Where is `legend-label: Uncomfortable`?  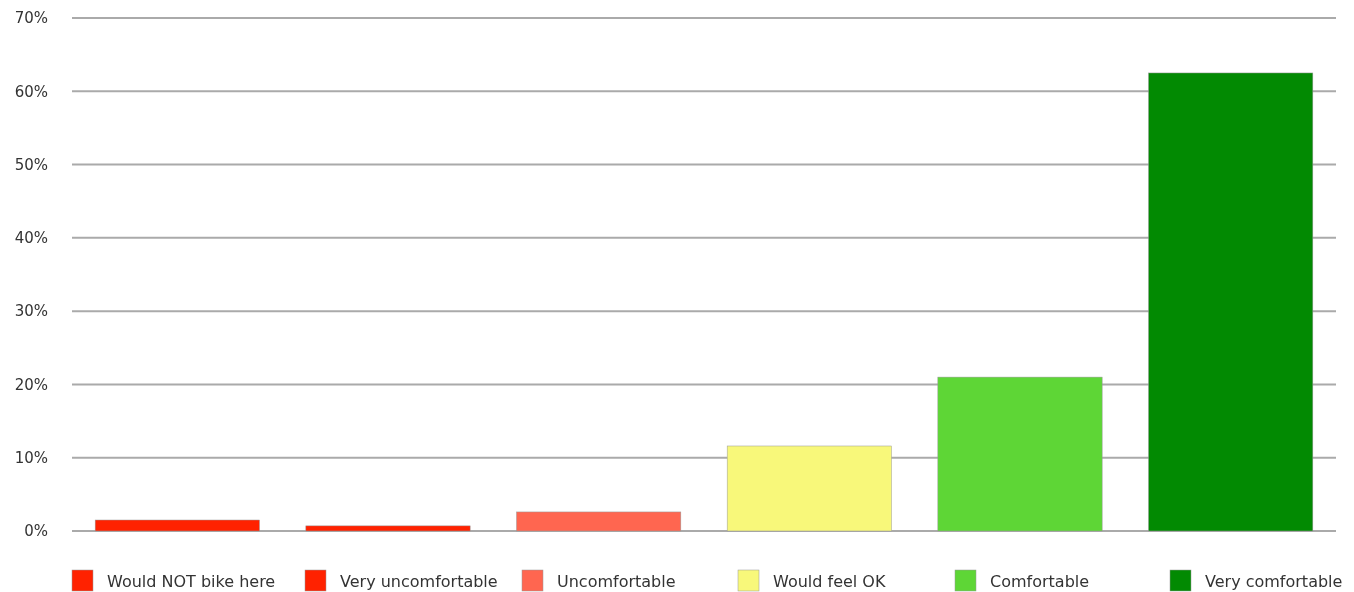 legend-label: Uncomfortable is located at coordinates (616, 581).